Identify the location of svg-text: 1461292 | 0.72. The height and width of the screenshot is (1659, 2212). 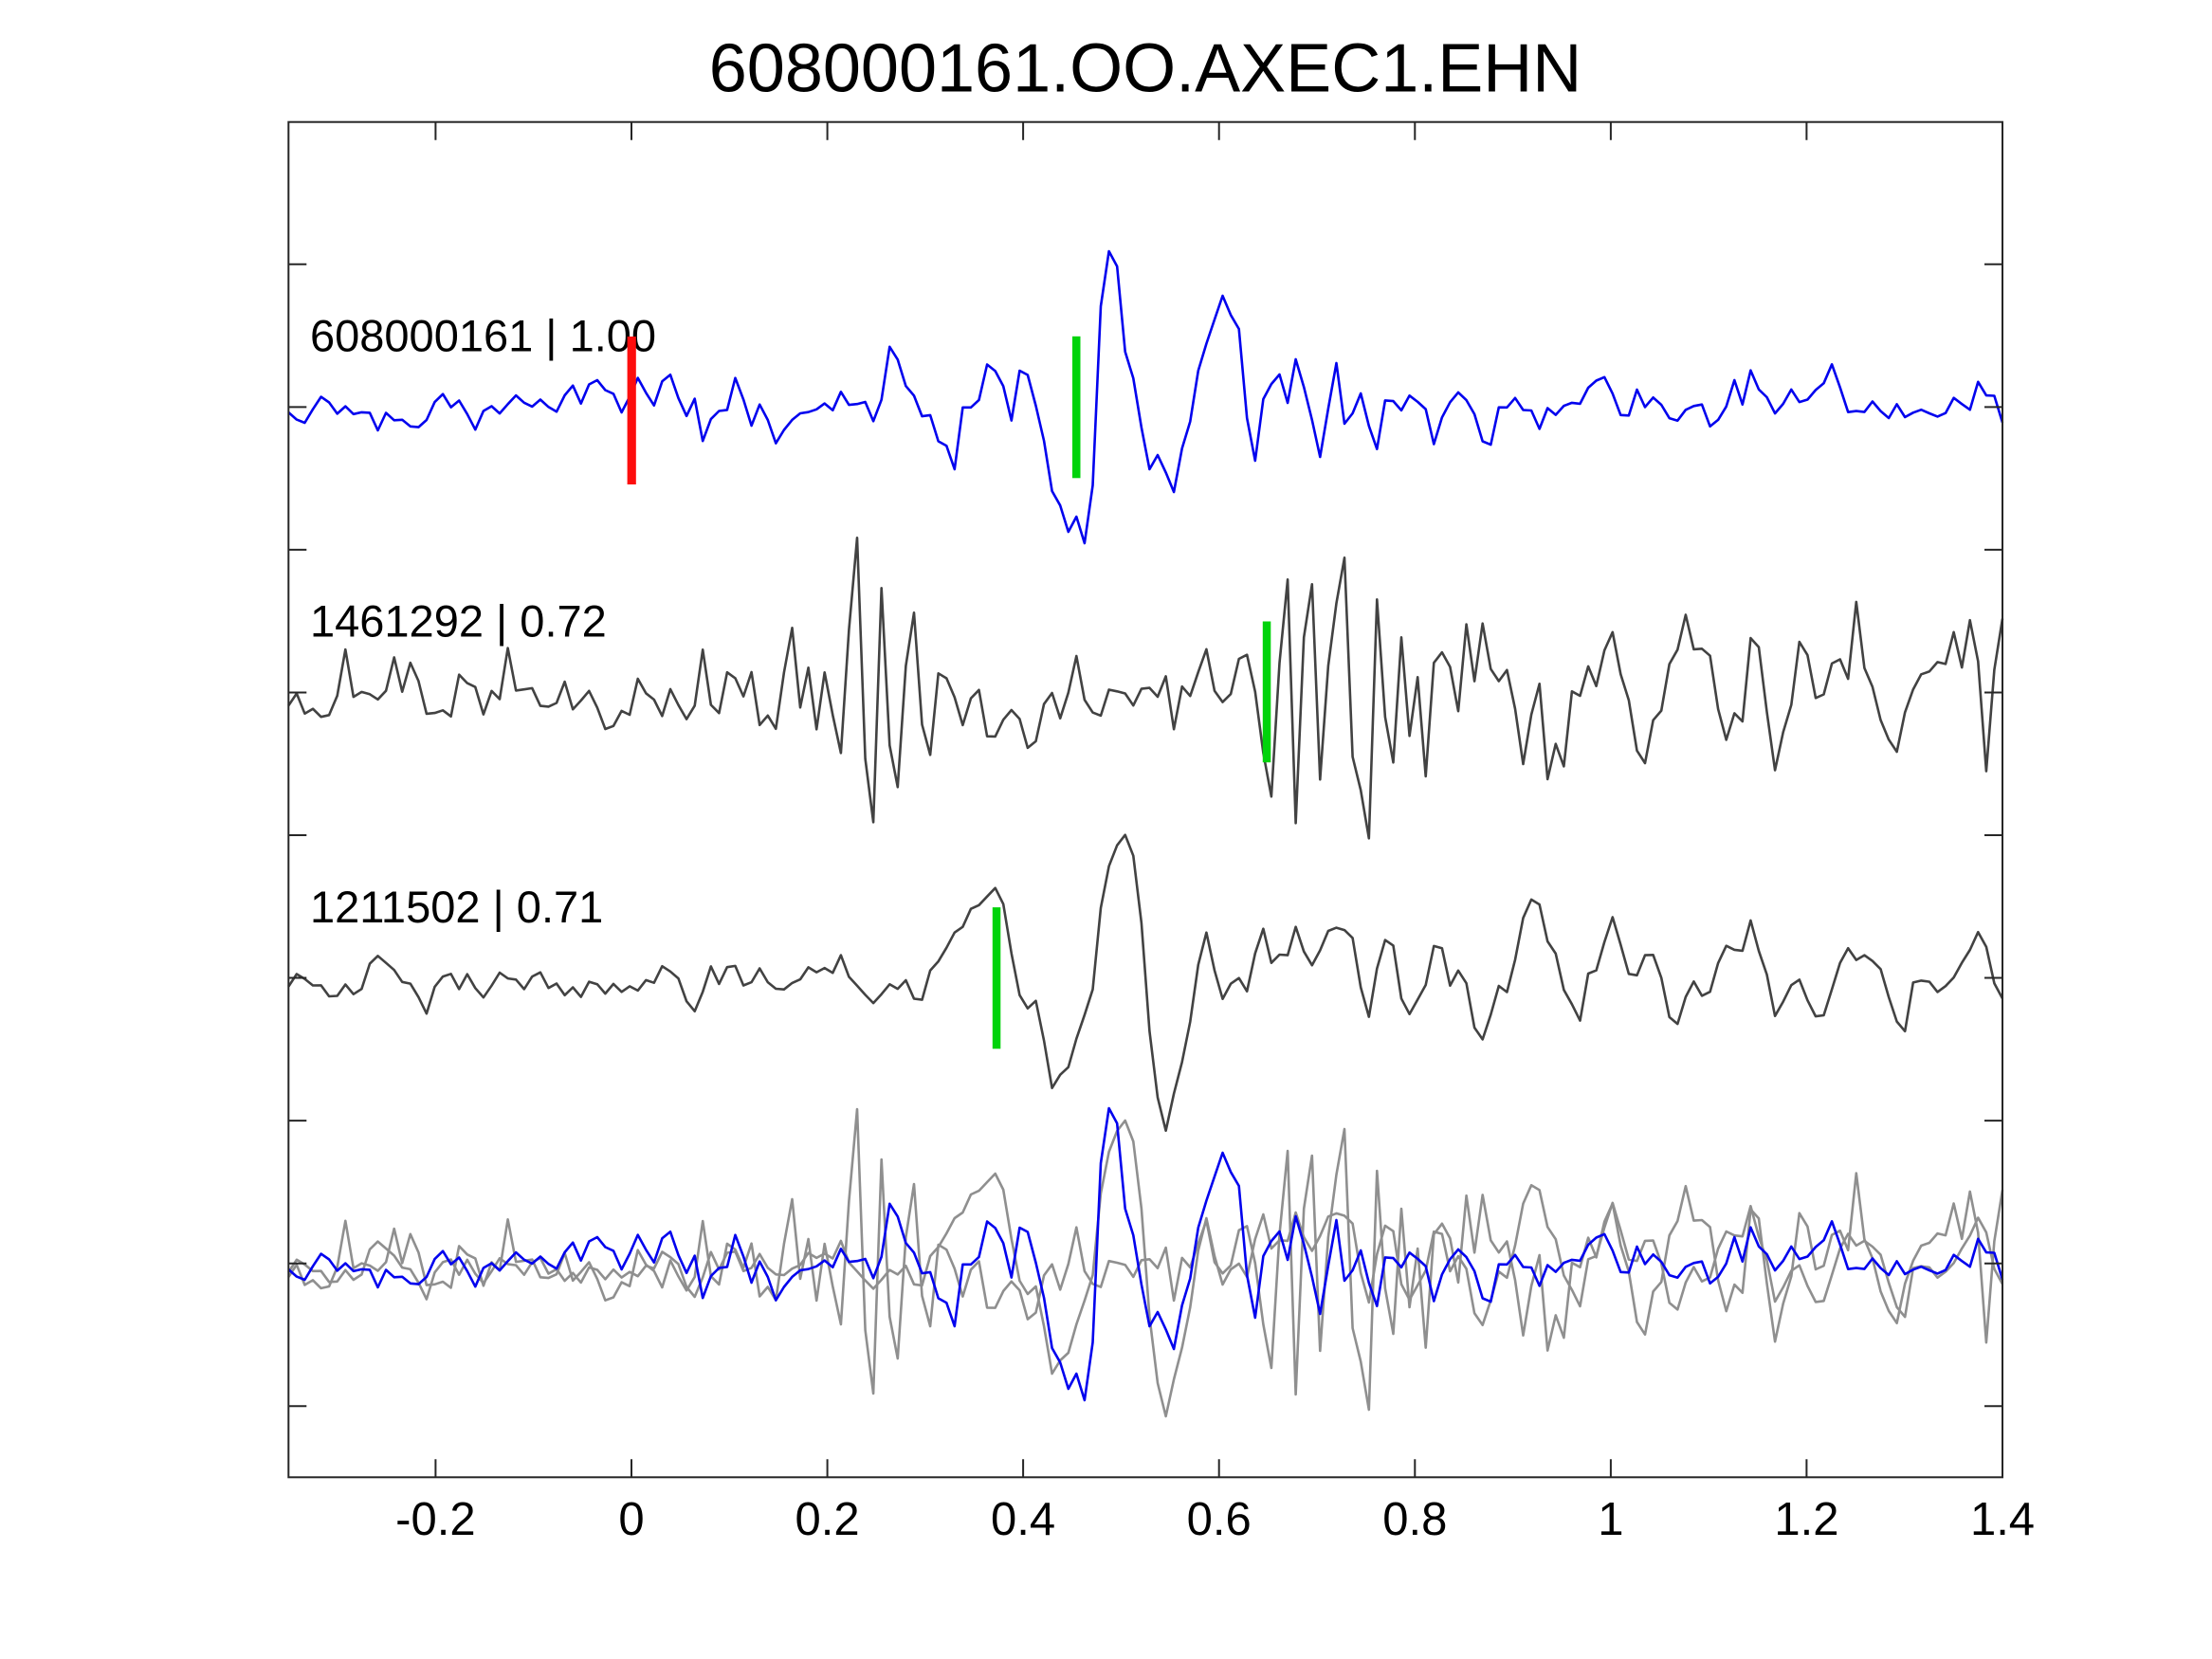
(458, 621).